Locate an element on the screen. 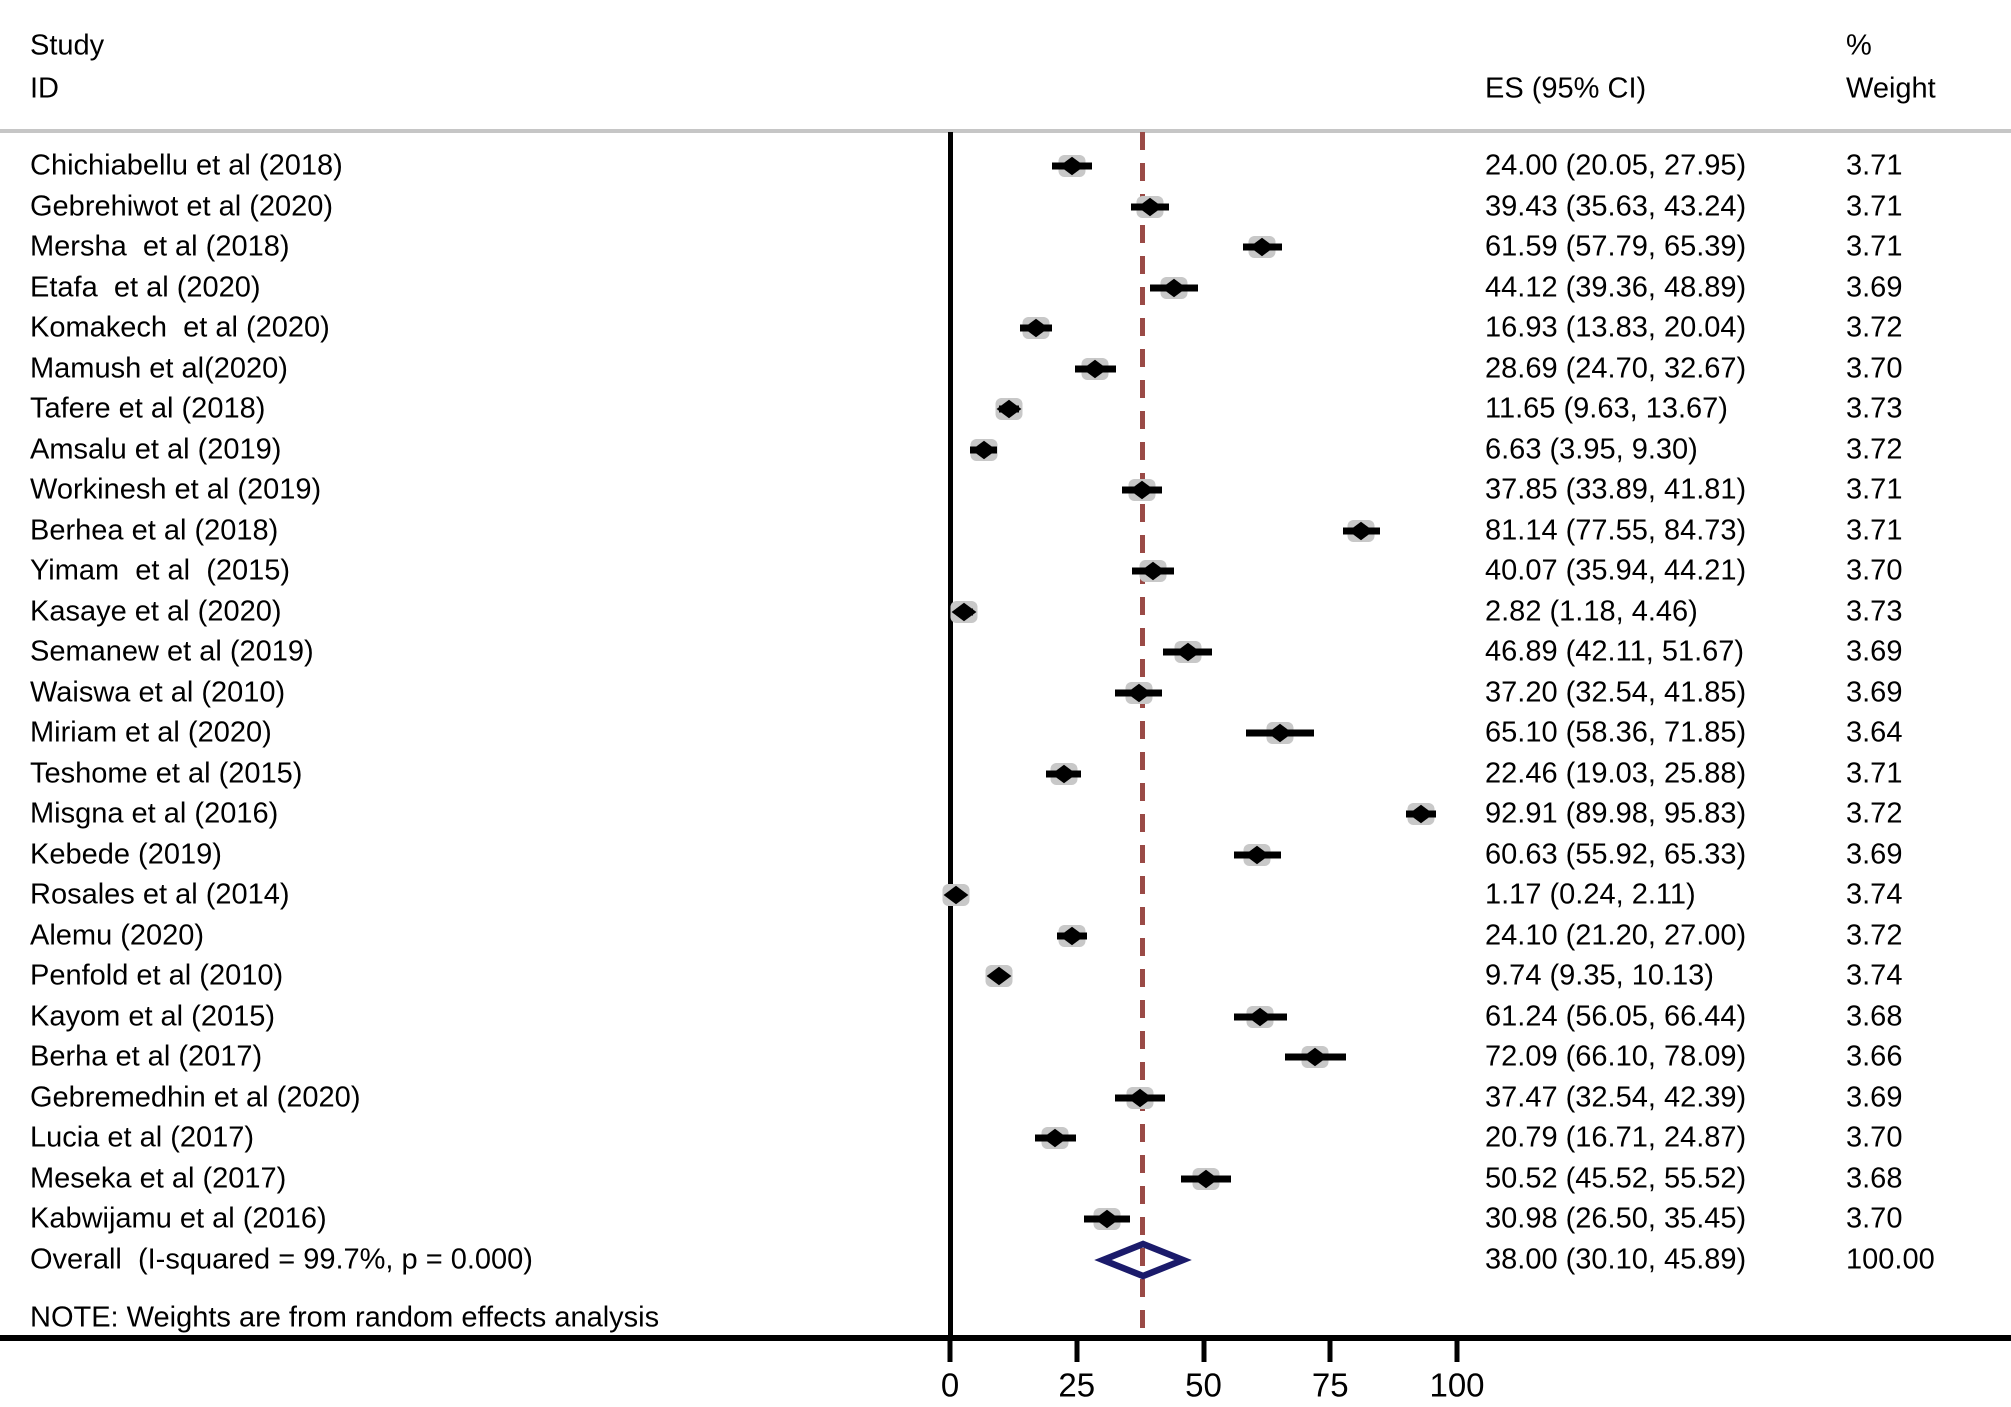 Image resolution: width=2011 pixels, height=1407 pixels. x-axis-tick-label: 50 is located at coordinates (1203, 1385).